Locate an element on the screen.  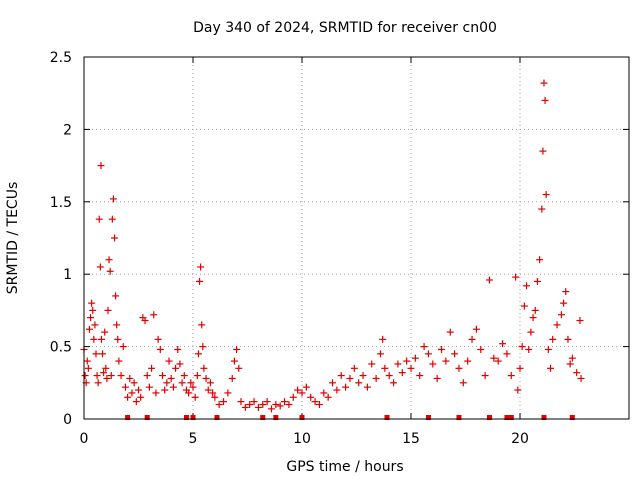
y-tick-label: 2.5 is located at coordinates (61, 58).